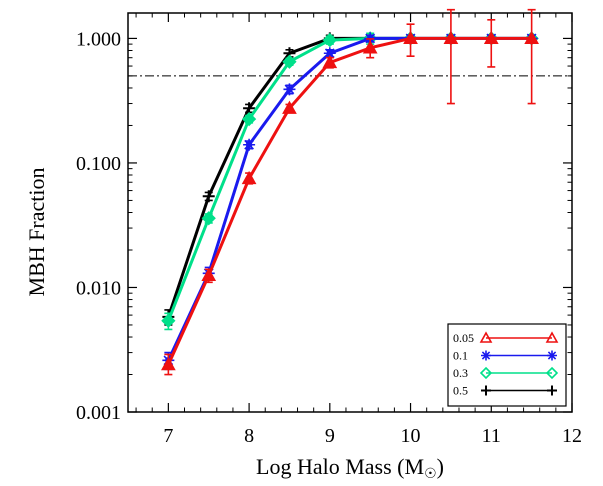 The width and height of the screenshot is (603, 486). What do you see at coordinates (98, 164) in the screenshot?
I see `y-tick-label: 0.100` at bounding box center [98, 164].